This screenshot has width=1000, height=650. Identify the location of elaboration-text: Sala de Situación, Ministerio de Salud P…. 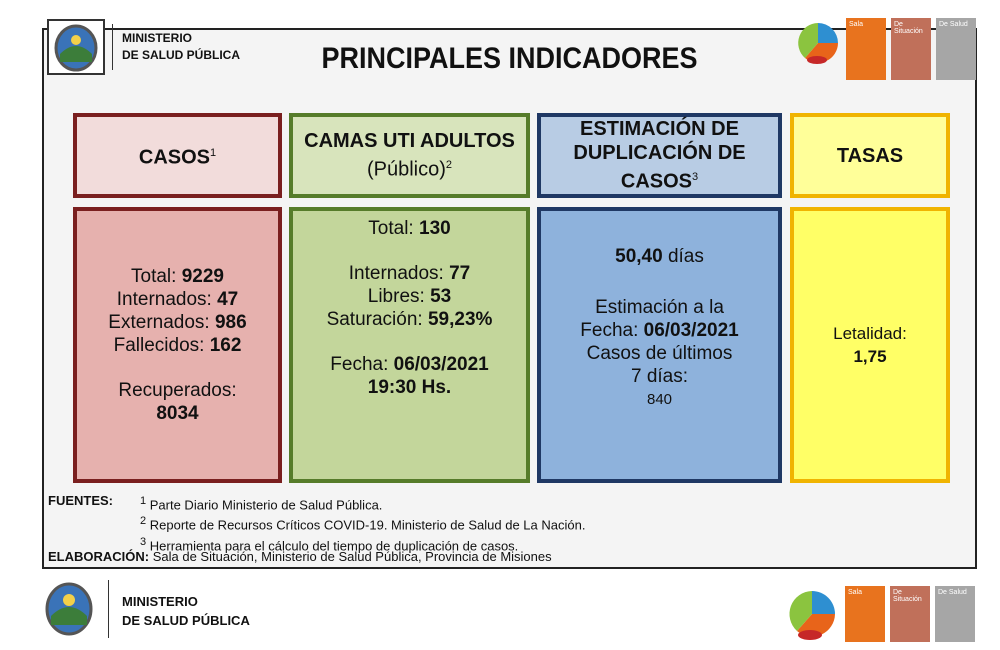
(352, 556).